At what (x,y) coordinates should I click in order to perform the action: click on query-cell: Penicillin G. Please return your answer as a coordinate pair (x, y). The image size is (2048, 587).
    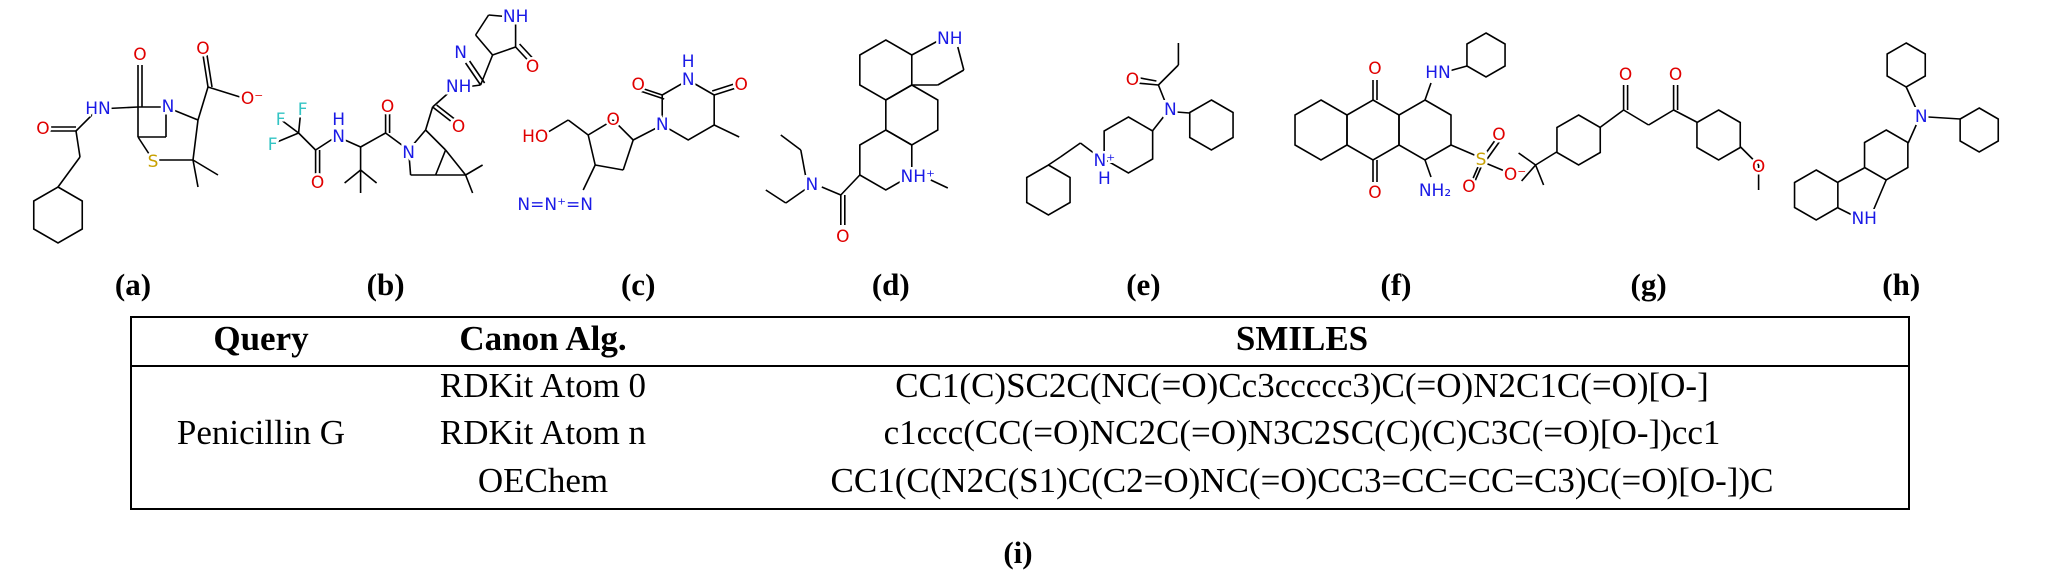
    Looking at the image, I should click on (261, 432).